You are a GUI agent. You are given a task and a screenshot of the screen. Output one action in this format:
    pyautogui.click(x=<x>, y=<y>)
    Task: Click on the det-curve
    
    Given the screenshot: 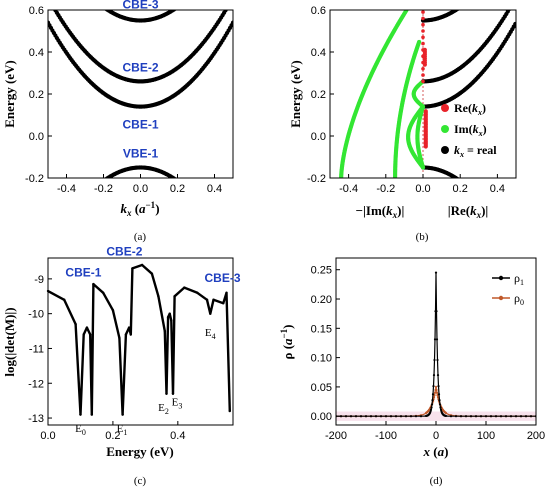 What is the action you would take?
    pyautogui.click(x=139, y=339)
    